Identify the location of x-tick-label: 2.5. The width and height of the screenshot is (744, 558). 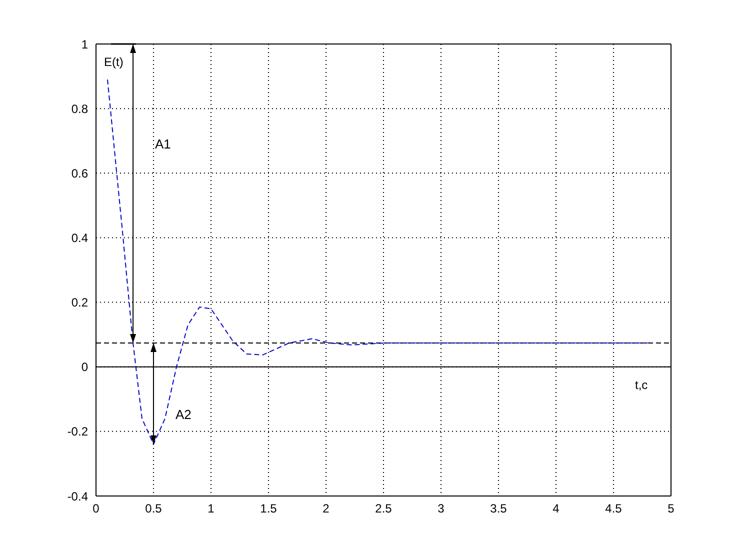
(383, 509).